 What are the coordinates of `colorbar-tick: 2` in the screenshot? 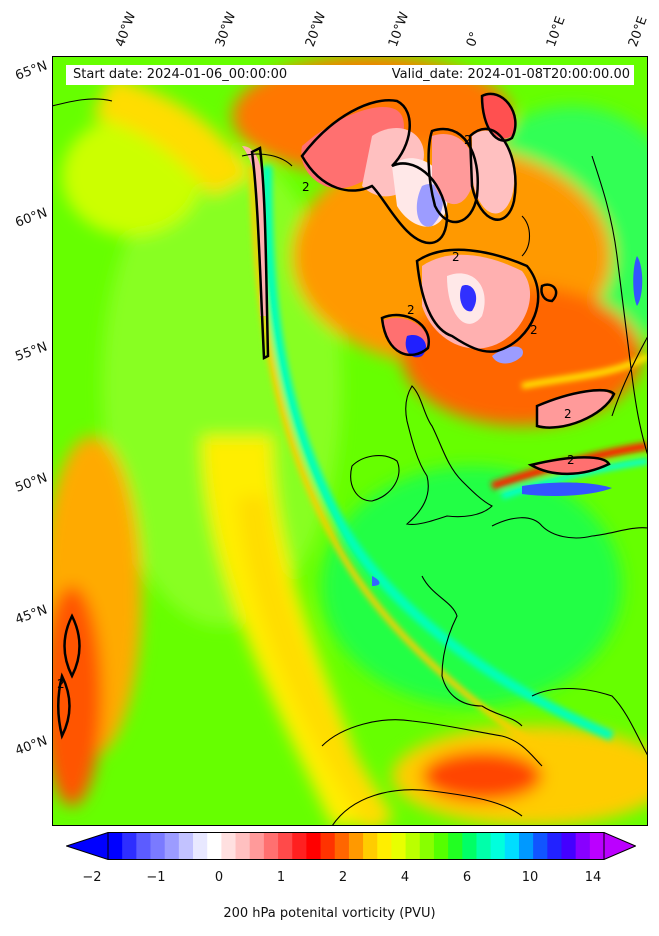 It's located at (343, 877).